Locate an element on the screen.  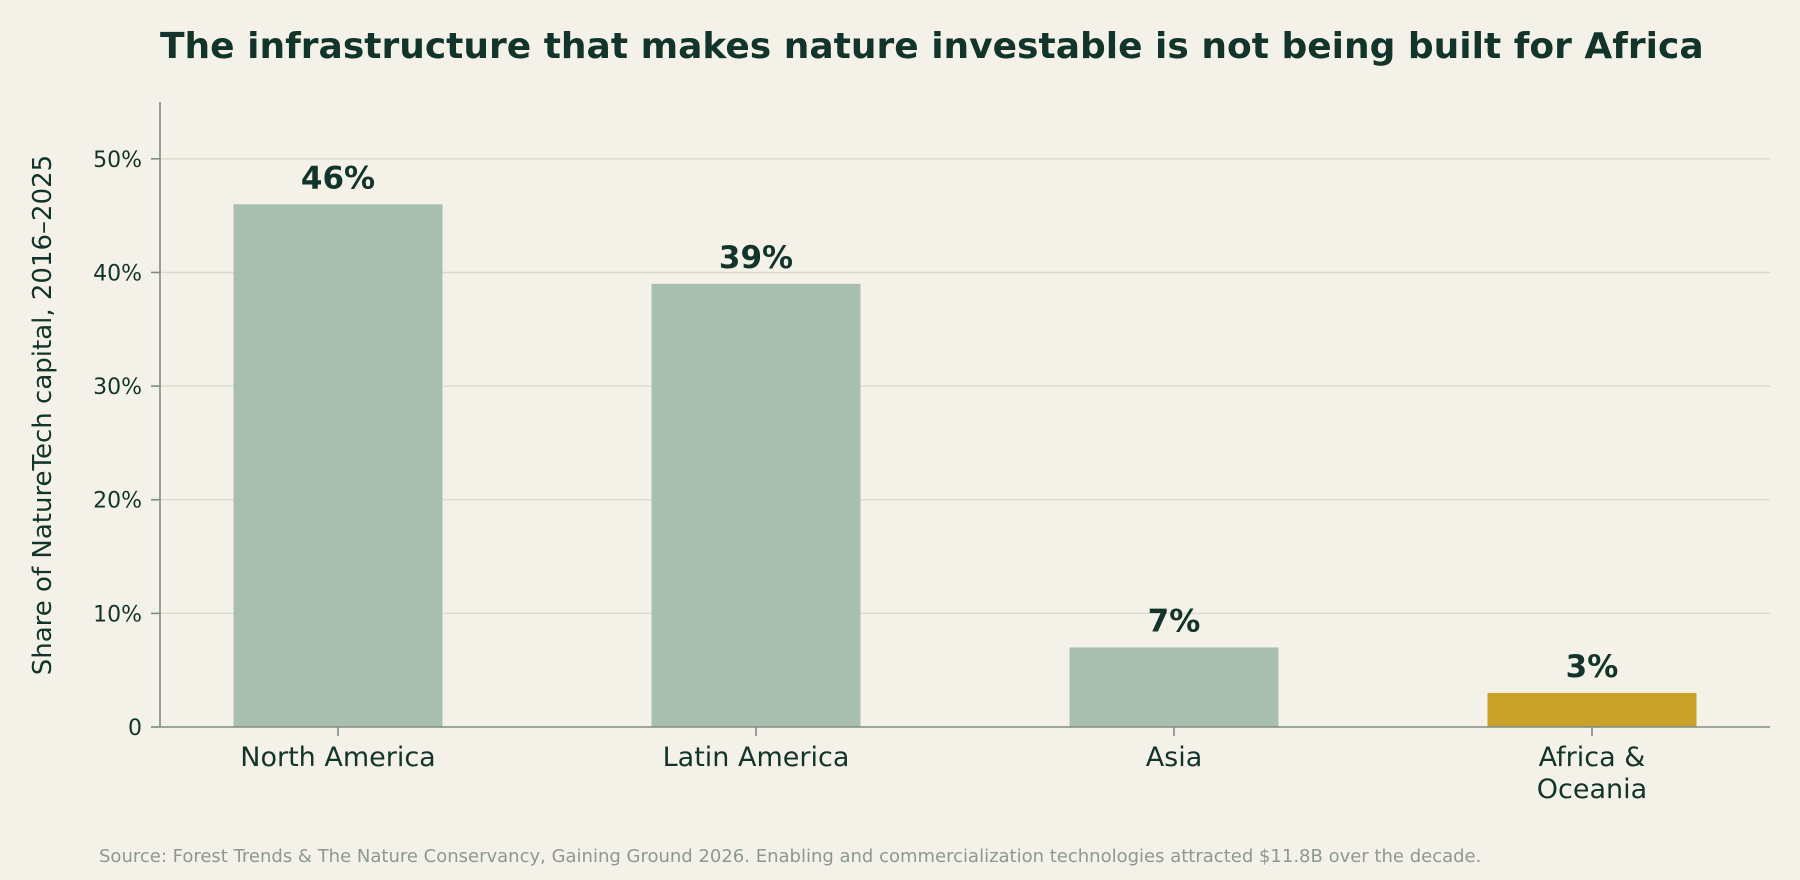
x-category-label: North America is located at coordinates (337, 757).